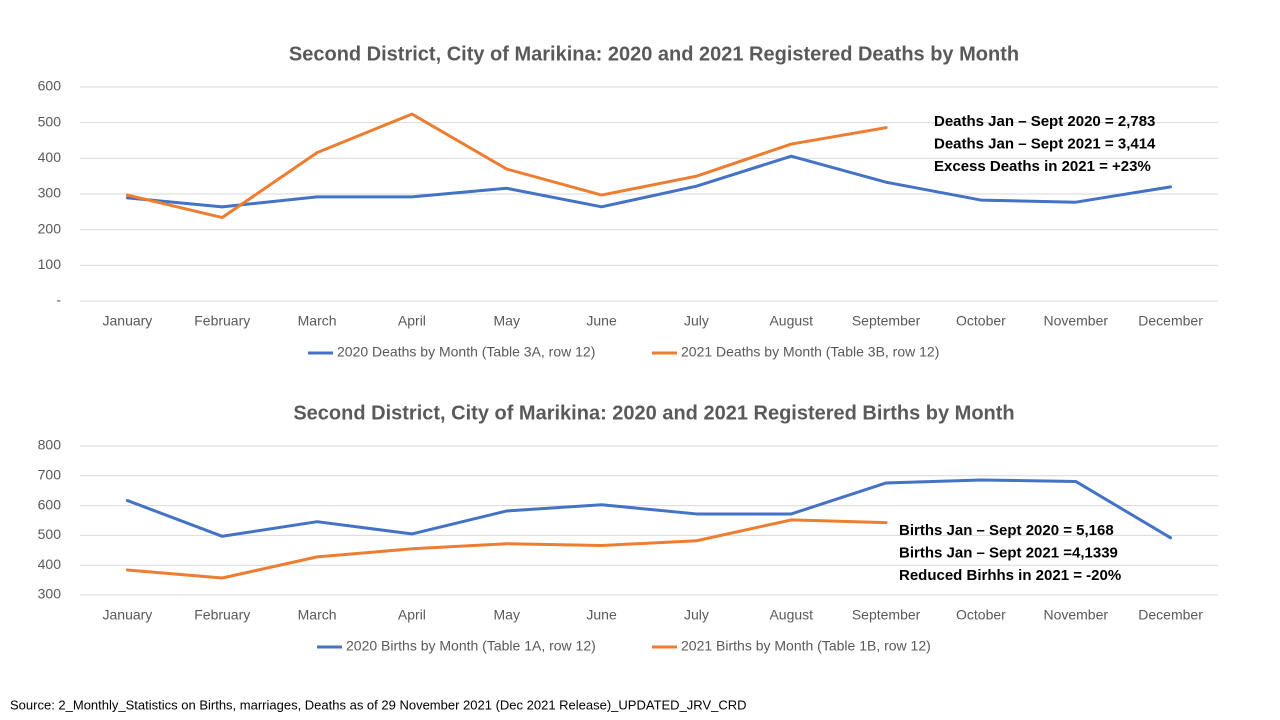  Describe the element at coordinates (50, 228) in the screenshot. I see `y-tick-label: 200` at that location.